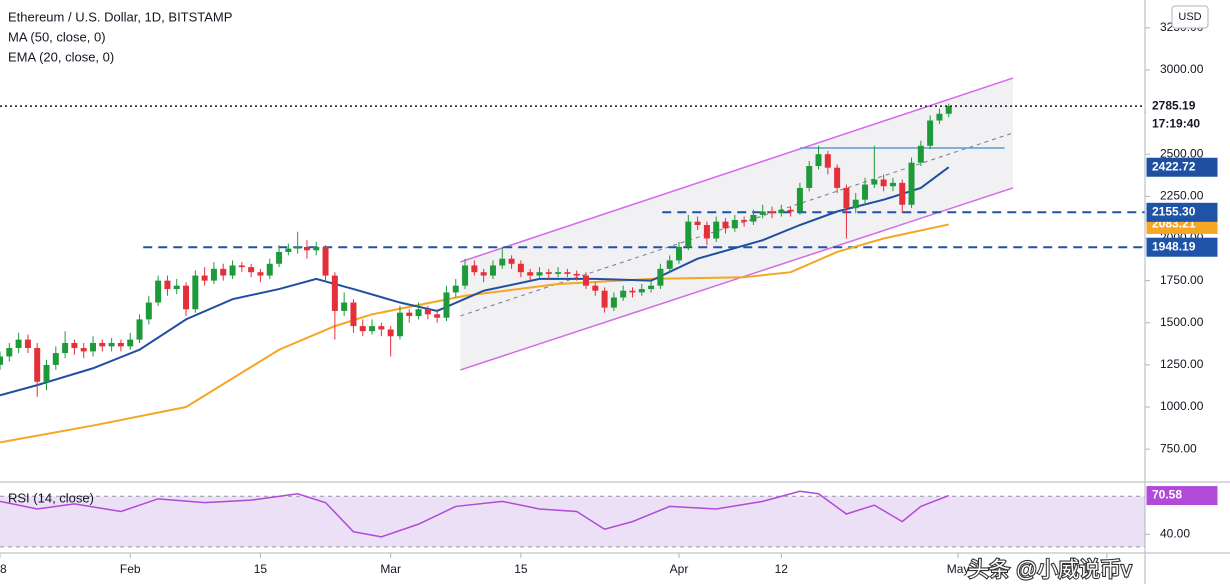 This screenshot has height=584, width=1230. I want to click on x-tick-label: 18, so click(3, 569).